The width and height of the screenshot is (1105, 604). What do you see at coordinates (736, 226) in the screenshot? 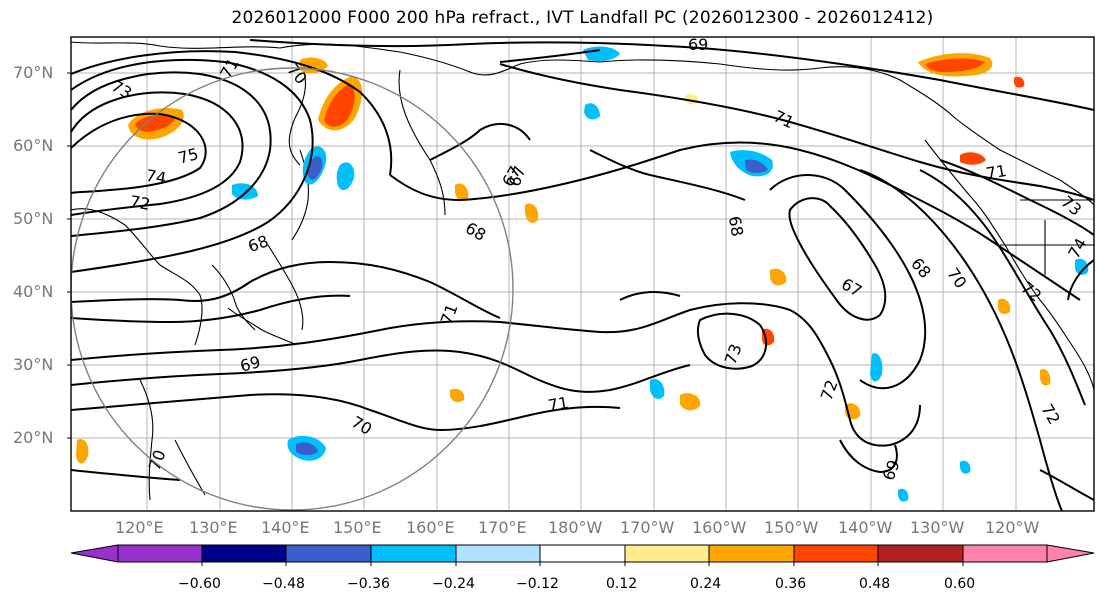
I see `contour-label: 68` at bounding box center [736, 226].